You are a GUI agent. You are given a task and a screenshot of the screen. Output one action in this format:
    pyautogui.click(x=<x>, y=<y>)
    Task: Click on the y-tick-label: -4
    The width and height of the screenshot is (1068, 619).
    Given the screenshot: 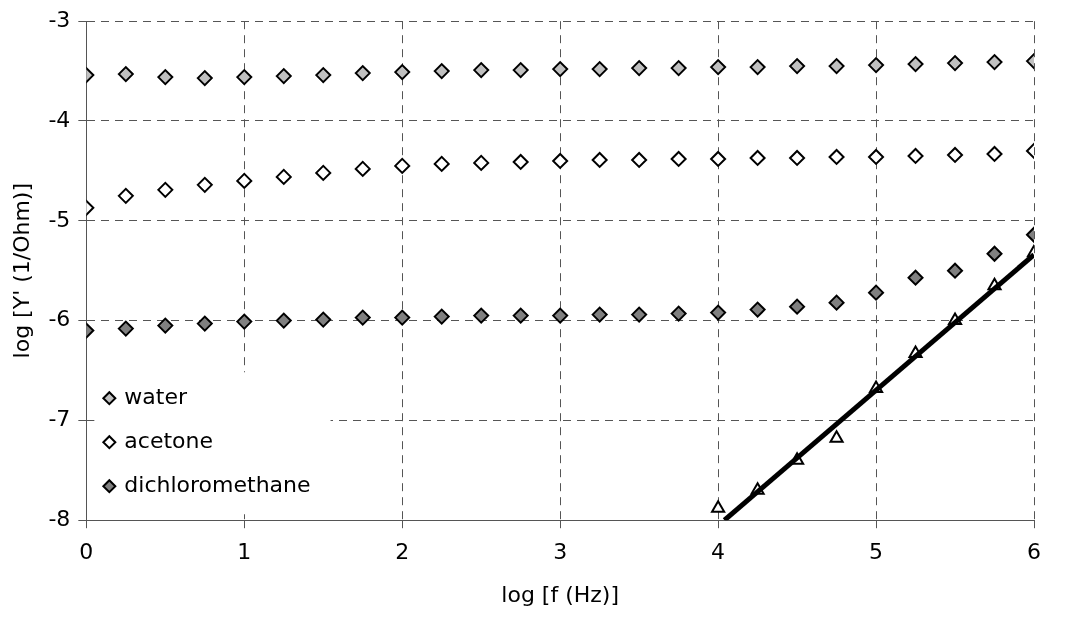 What is the action you would take?
    pyautogui.click(x=59, y=119)
    